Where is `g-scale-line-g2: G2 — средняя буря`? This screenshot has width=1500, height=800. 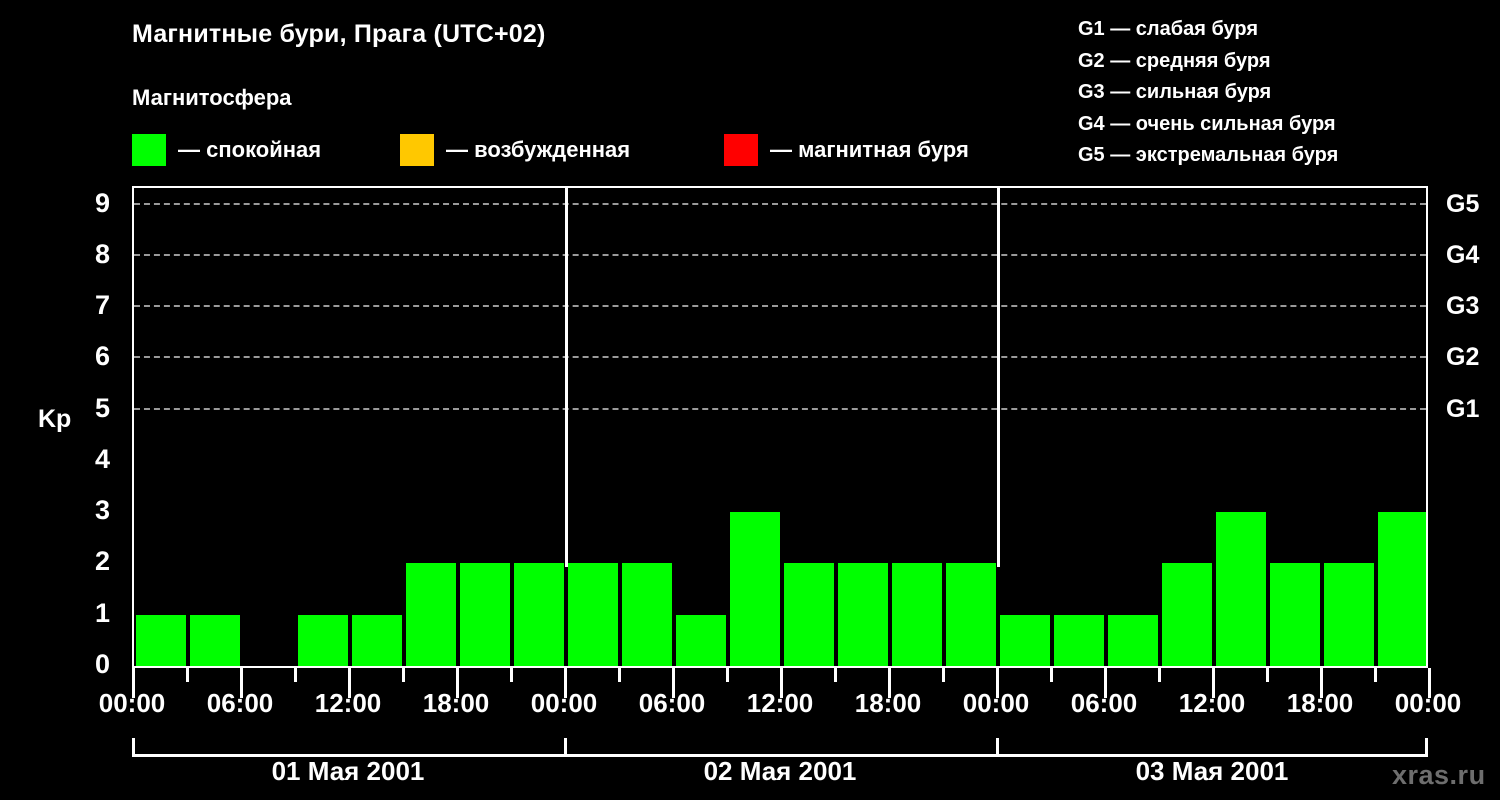 g-scale-line-g2: G2 — средняя буря is located at coordinates (1174, 60).